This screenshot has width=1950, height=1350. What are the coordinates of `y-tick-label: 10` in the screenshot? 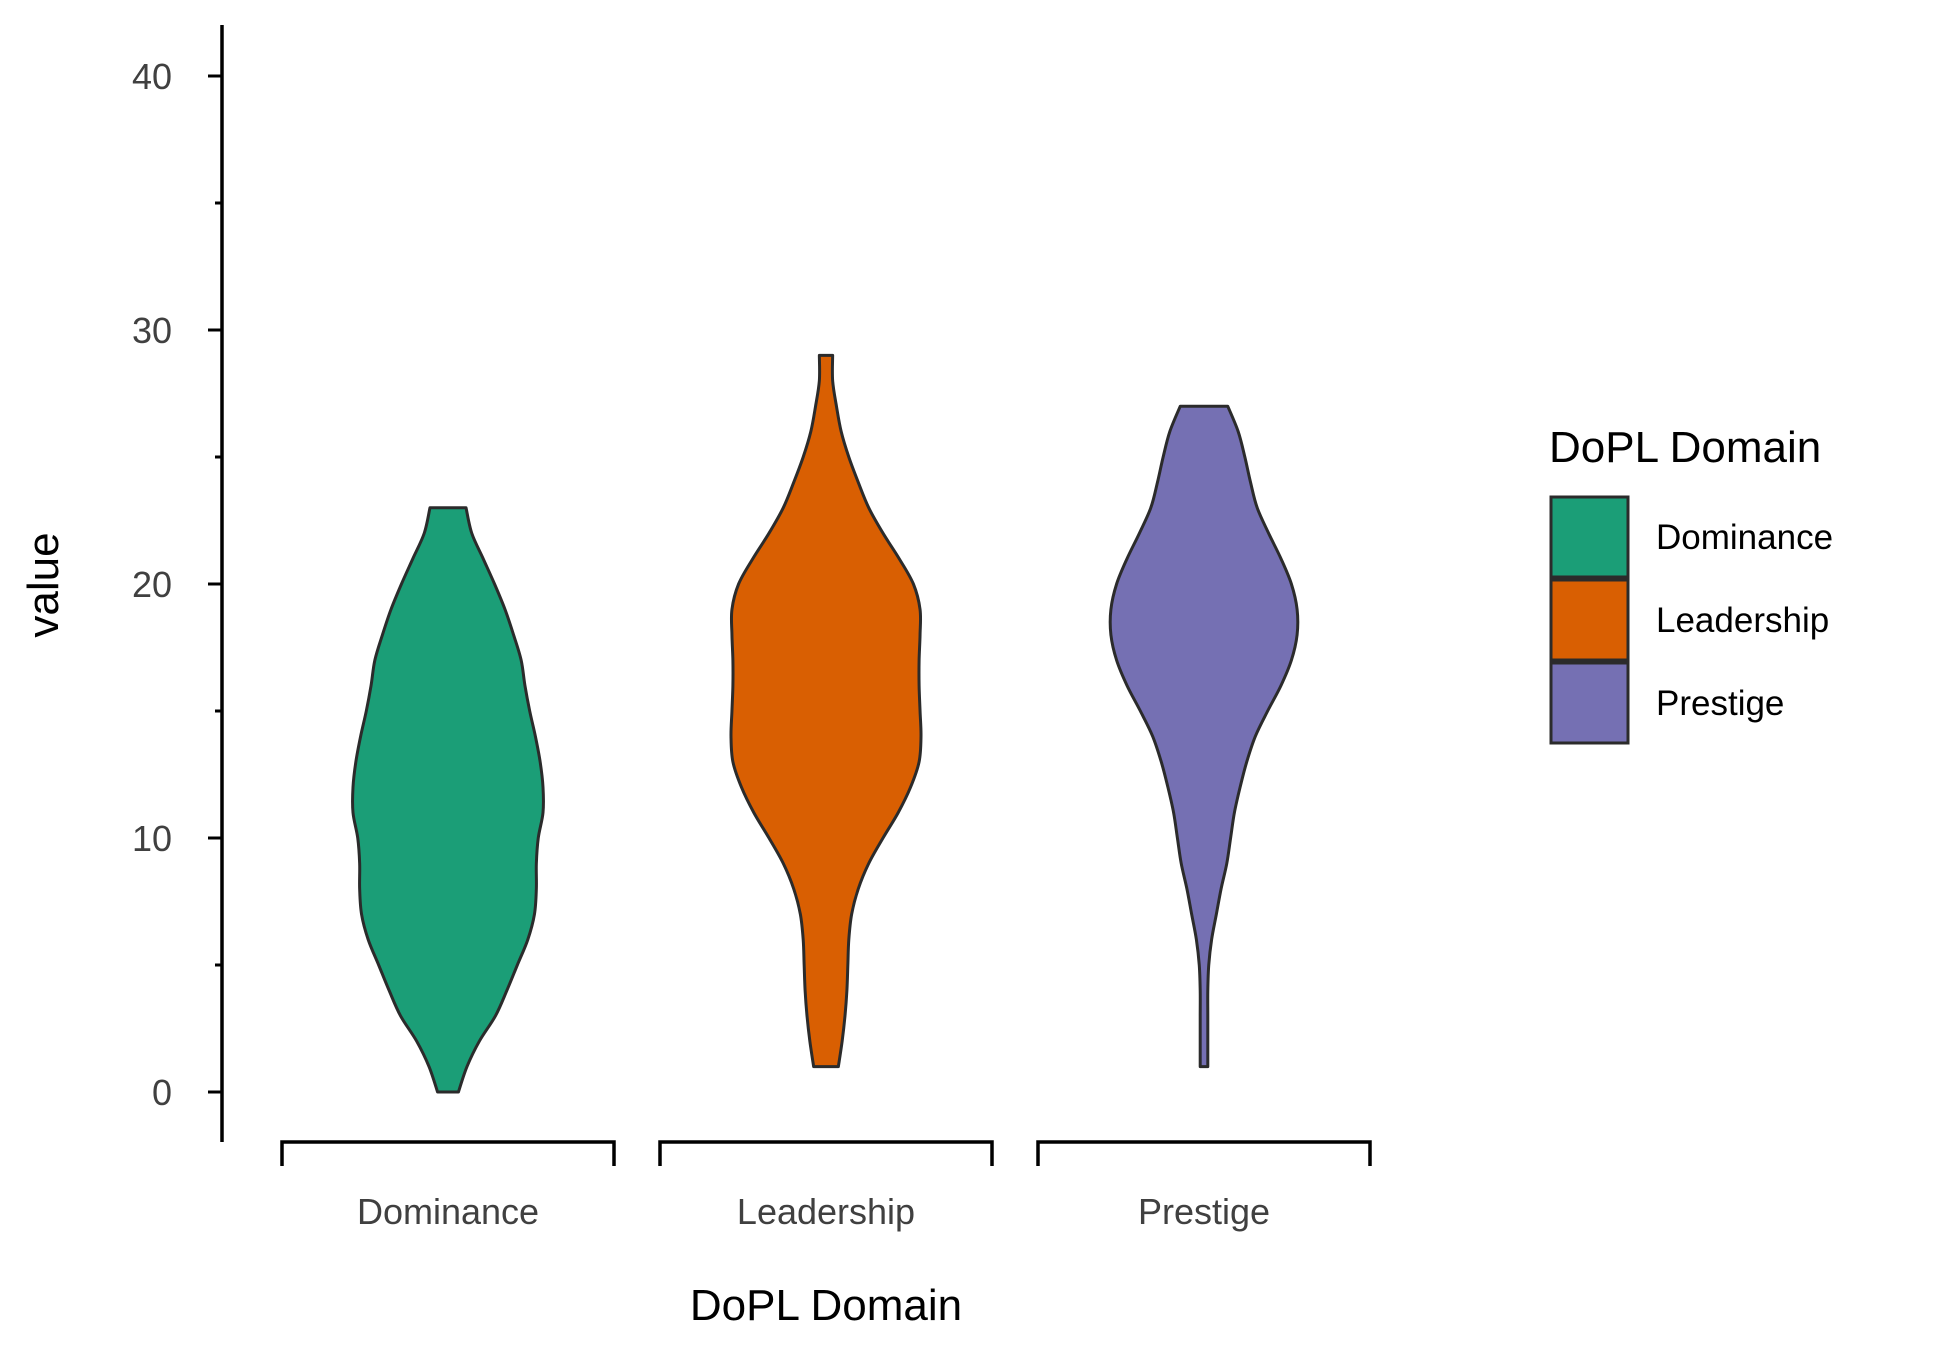 It's located at (152, 838).